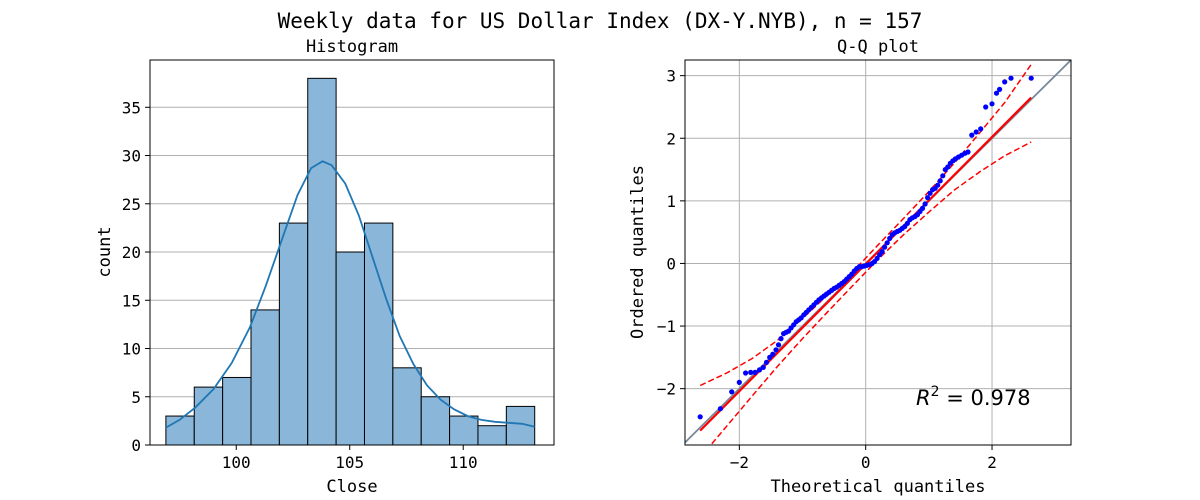 The width and height of the screenshot is (1200, 500). What do you see at coordinates (666, 389) in the screenshot?
I see `qq-y-tick-label: −2` at bounding box center [666, 389].